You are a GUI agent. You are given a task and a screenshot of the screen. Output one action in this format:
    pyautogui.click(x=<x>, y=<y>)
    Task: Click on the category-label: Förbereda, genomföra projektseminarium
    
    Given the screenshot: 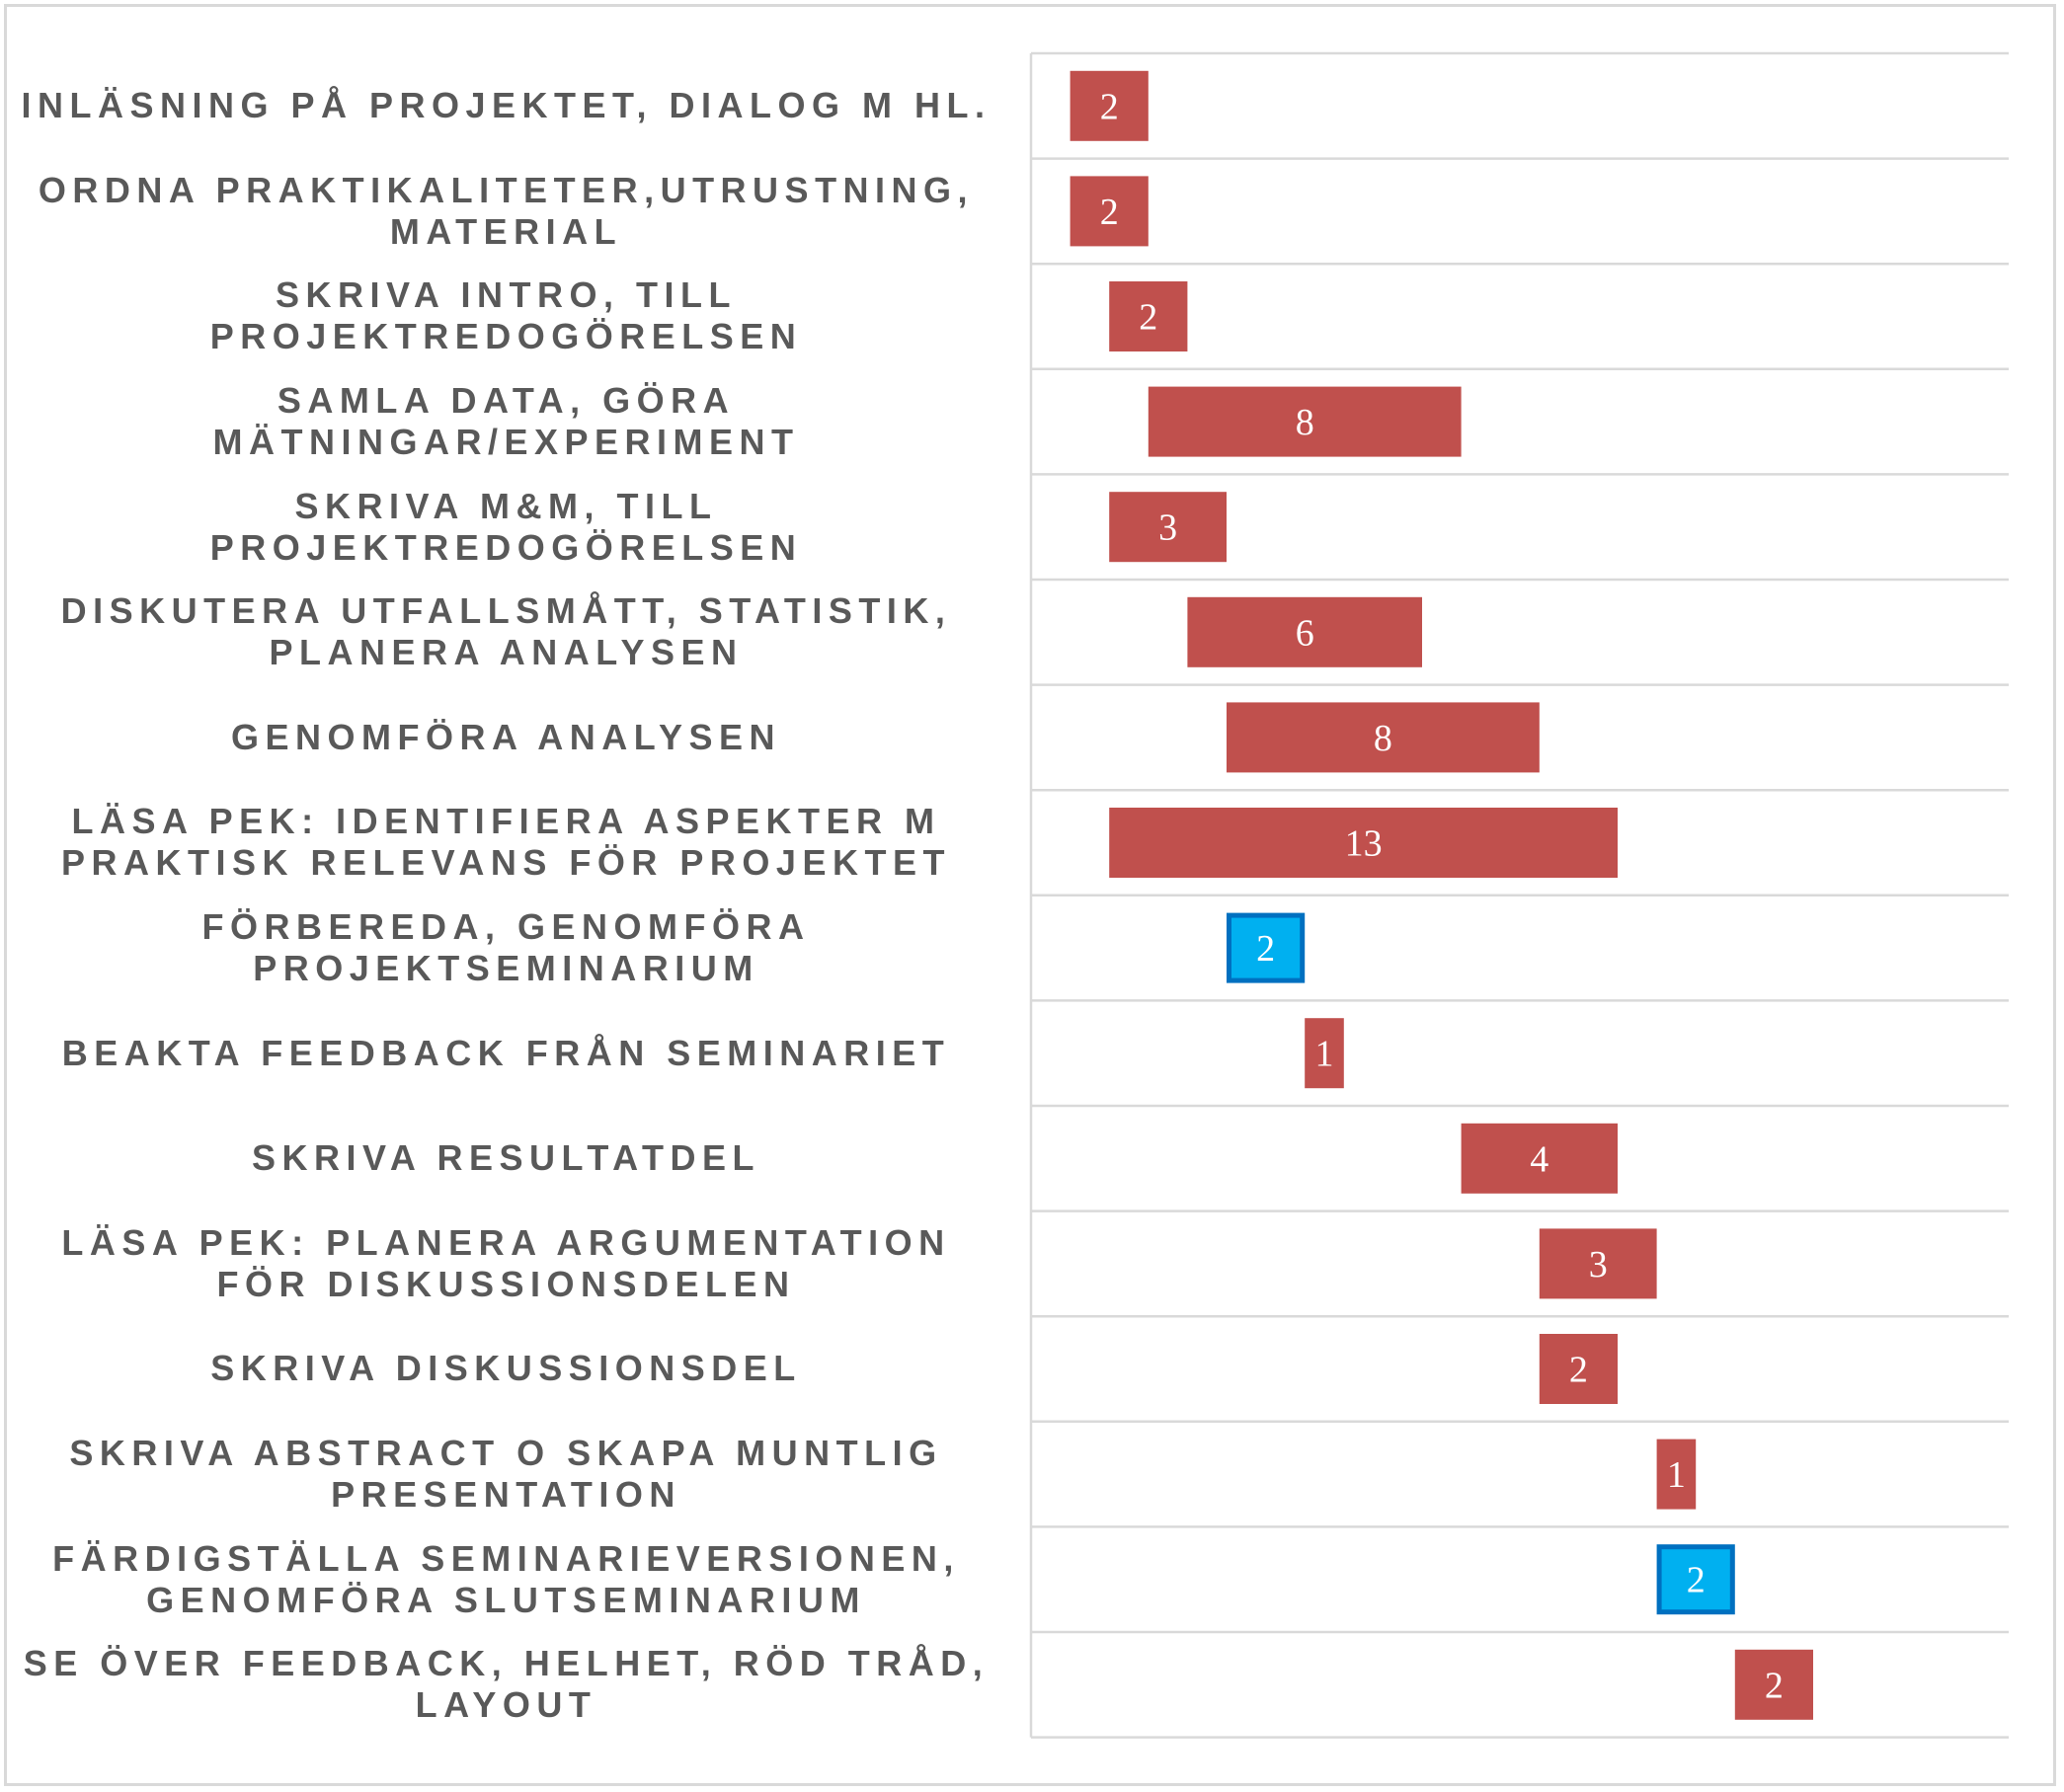 What is the action you would take?
    pyautogui.click(x=506, y=948)
    